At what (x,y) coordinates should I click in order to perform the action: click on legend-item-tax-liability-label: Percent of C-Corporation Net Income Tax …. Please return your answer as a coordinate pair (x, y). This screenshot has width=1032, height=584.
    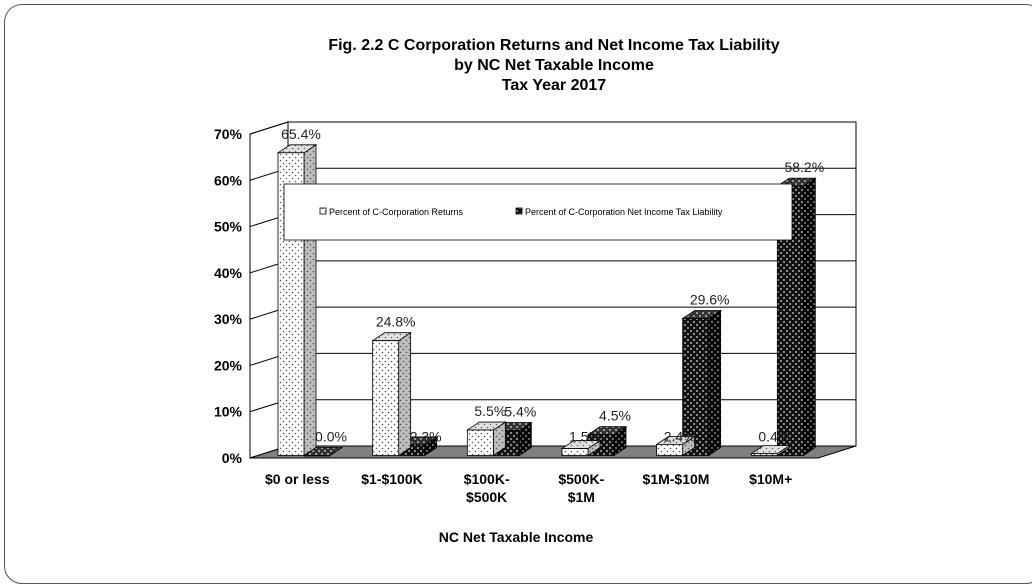
    Looking at the image, I should click on (624, 212).